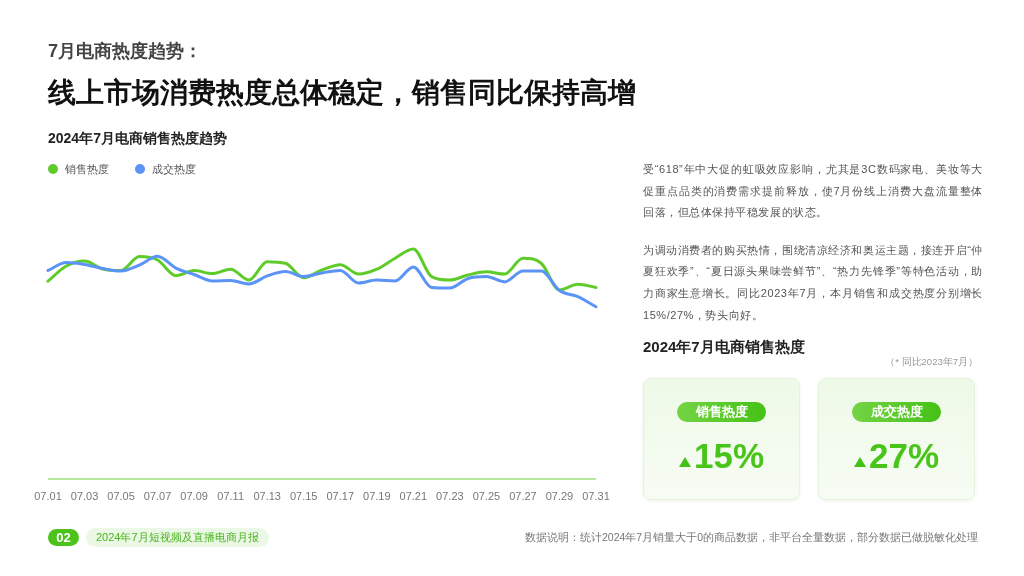 The height and width of the screenshot is (576, 1024). Describe the element at coordinates (177, 537) in the screenshot. I see `text: 2024年7月短视频及直播电商月报` at that location.